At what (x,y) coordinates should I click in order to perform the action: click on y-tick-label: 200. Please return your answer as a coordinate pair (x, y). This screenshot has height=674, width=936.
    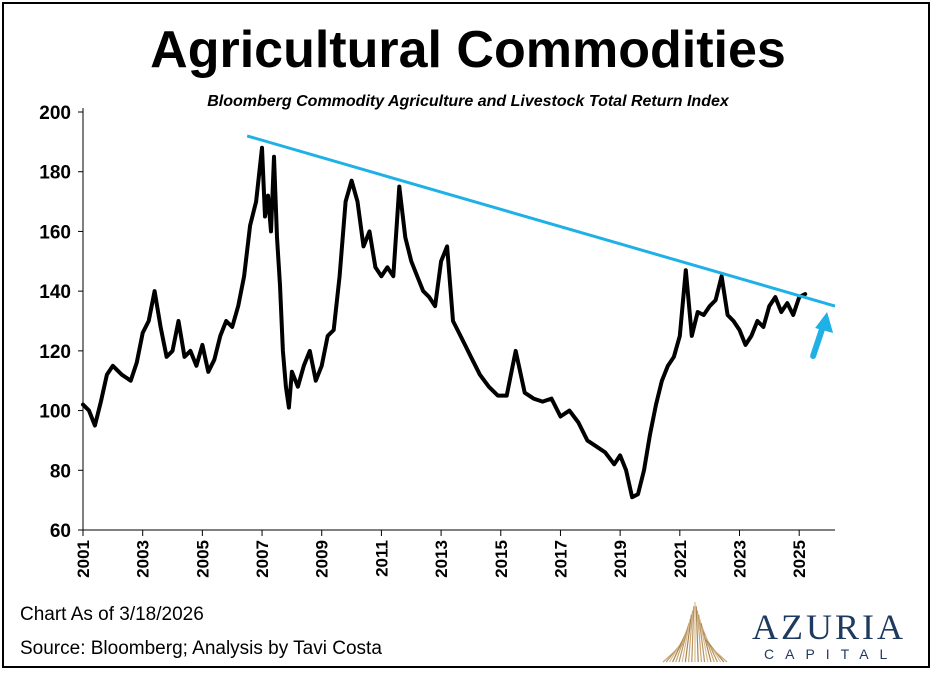
    Looking at the image, I should click on (55, 113).